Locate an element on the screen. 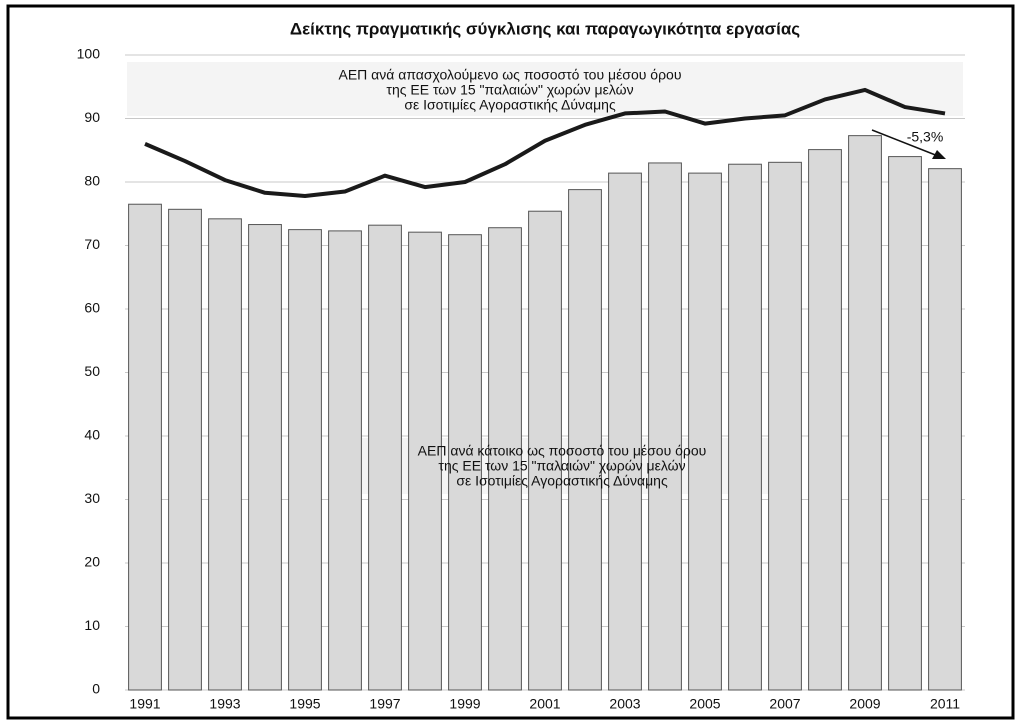 This screenshot has height=720, width=1021. y-tick-label: 80 is located at coordinates (92, 181).